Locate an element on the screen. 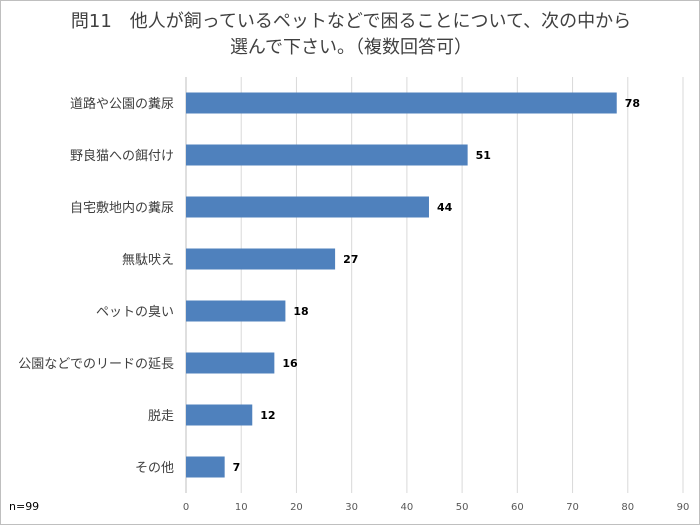 The height and width of the screenshot is (525, 700). category-label-0: 道路や公園の糞尿 is located at coordinates (122, 104).